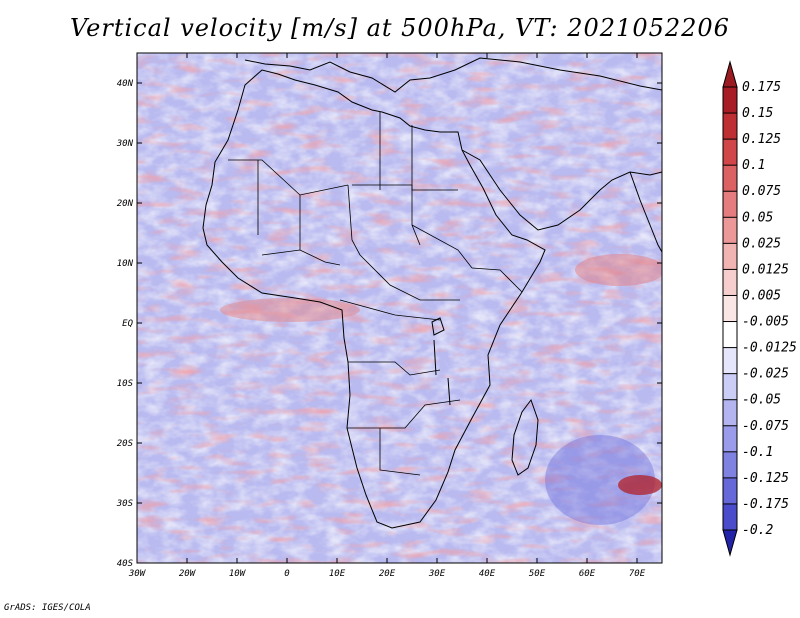 This screenshot has height=618, width=800. Describe the element at coordinates (753, 165) in the screenshot. I see `colorbar-label: 0.1` at that location.